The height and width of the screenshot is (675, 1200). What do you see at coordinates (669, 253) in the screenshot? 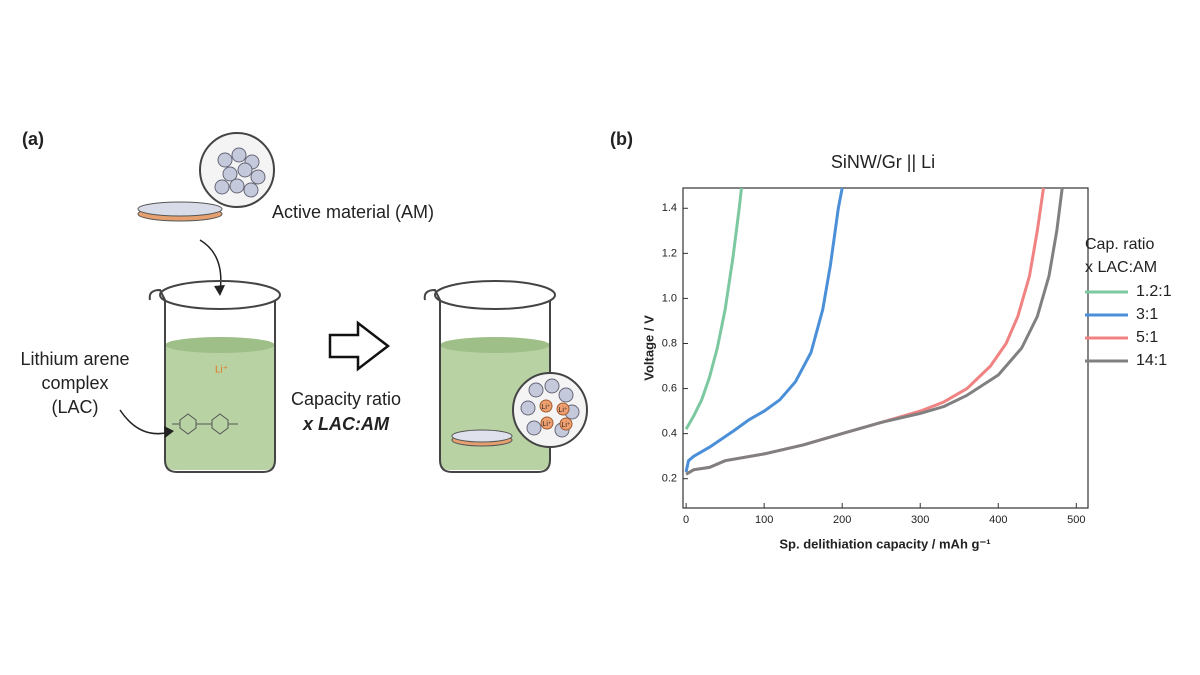
I see `y-tick-label: 1.2` at bounding box center [669, 253].